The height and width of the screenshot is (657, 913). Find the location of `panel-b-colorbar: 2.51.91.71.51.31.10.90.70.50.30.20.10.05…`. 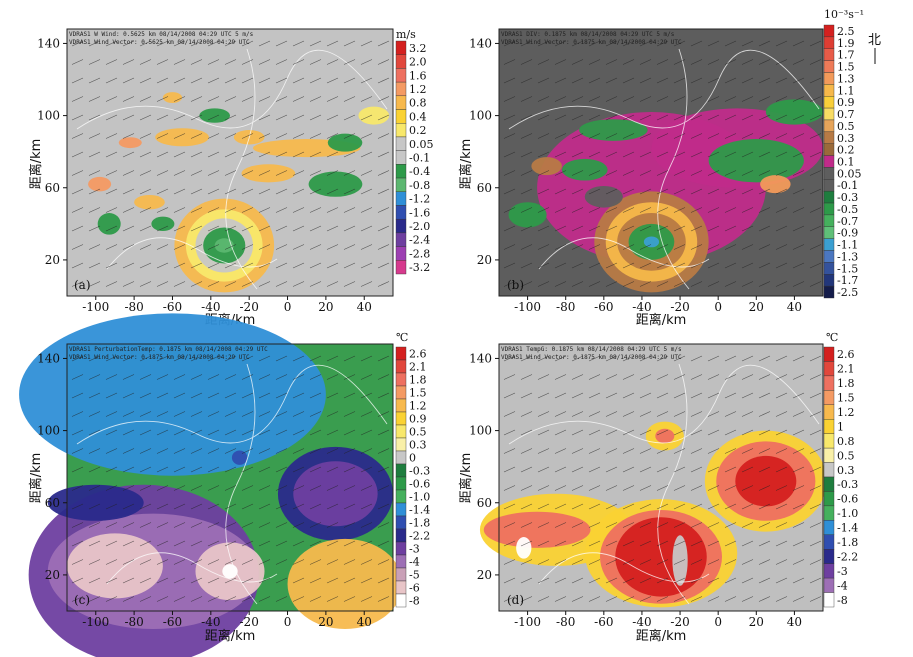

panel-b-colorbar: 2.51.91.71.51.31.10.90.70.50.30.20.10.05… is located at coordinates (842, 161).